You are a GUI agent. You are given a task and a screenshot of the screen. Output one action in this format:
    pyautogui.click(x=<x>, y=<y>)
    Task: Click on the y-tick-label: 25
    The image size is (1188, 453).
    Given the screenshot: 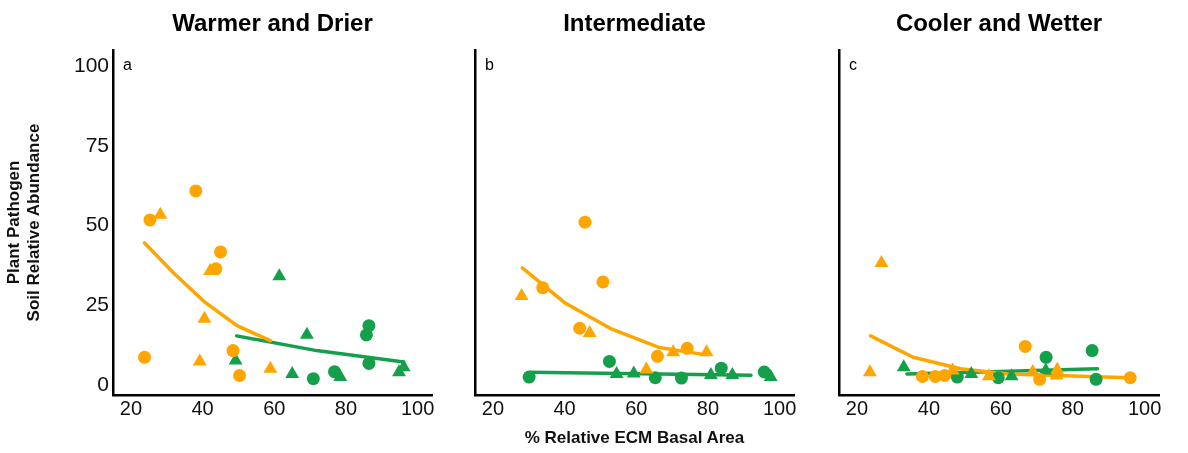 What is the action you would take?
    pyautogui.click(x=97, y=304)
    